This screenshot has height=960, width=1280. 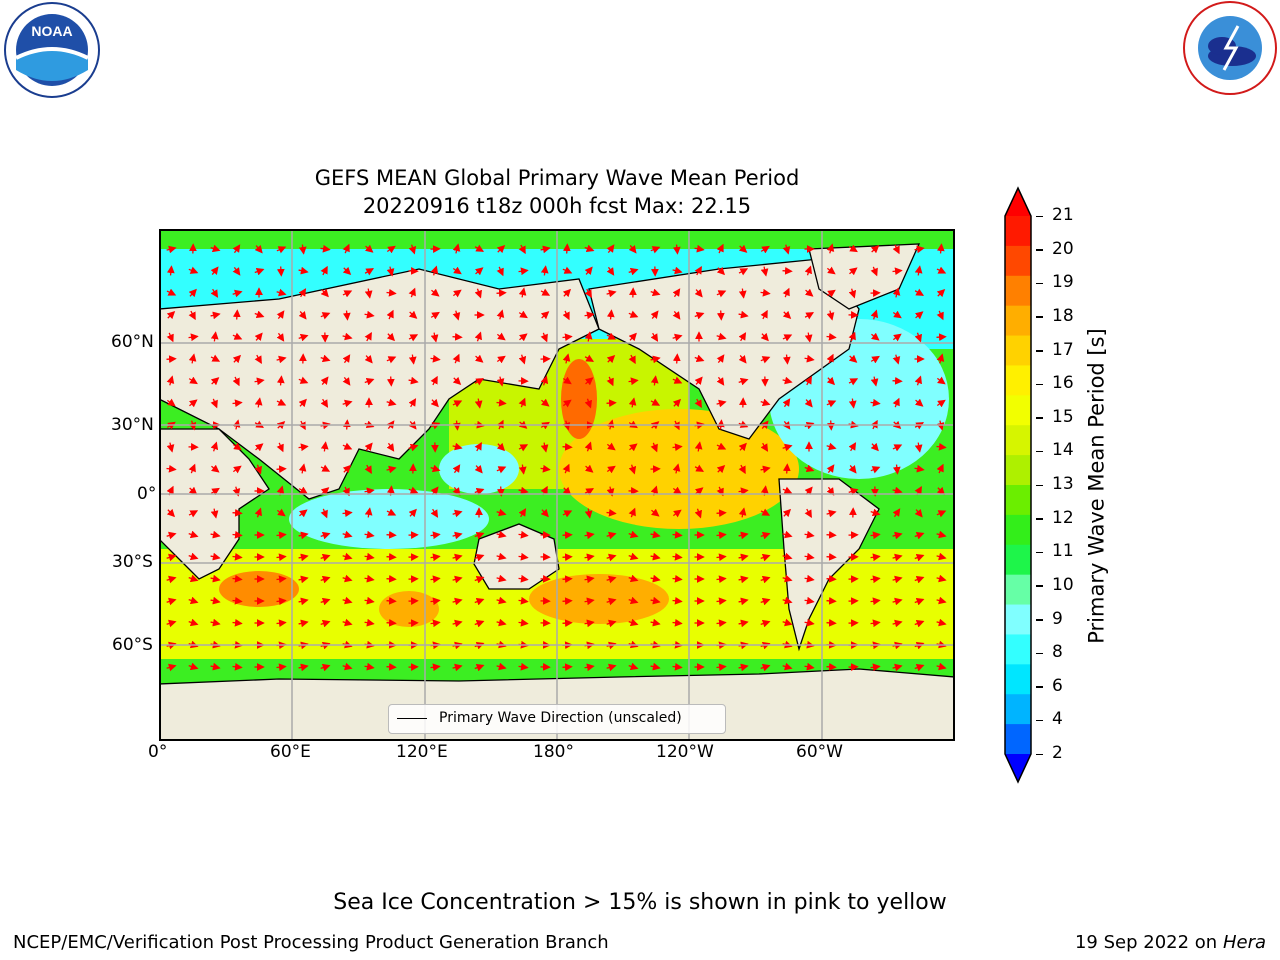 What do you see at coordinates (1063, 282) in the screenshot?
I see `colorbar-tick-label: 19` at bounding box center [1063, 282].